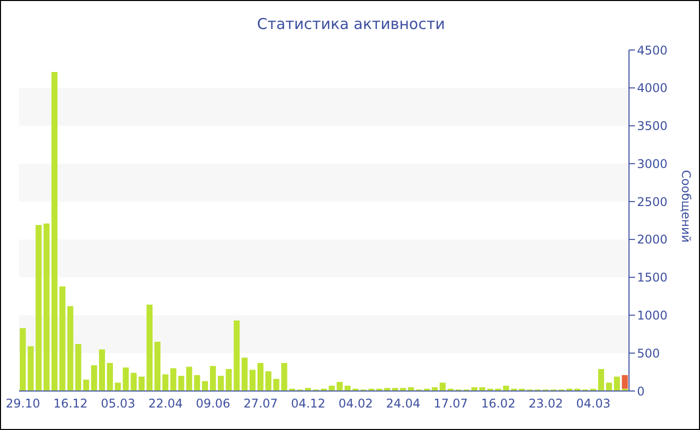 Image resolution: width=700 pixels, height=430 pixels. I want to click on y-tick-label: 500, so click(648, 353).